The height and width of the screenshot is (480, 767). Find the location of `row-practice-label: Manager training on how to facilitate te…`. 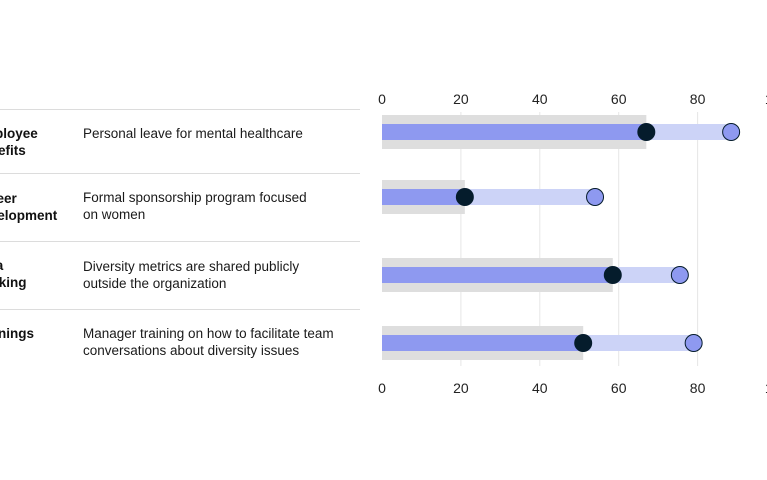

row-practice-label: Manager training on how to facilitate te… is located at coordinates (208, 342).